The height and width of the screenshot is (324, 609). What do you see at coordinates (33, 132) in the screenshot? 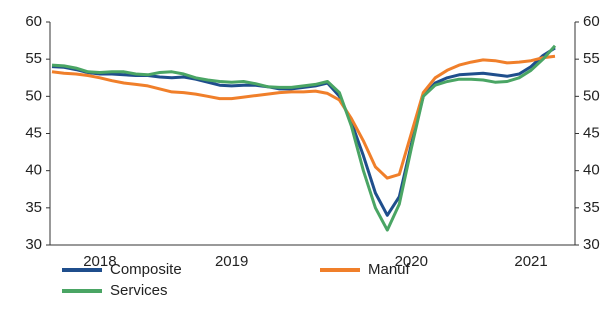
I see `y-tick-label: 45` at bounding box center [33, 132].